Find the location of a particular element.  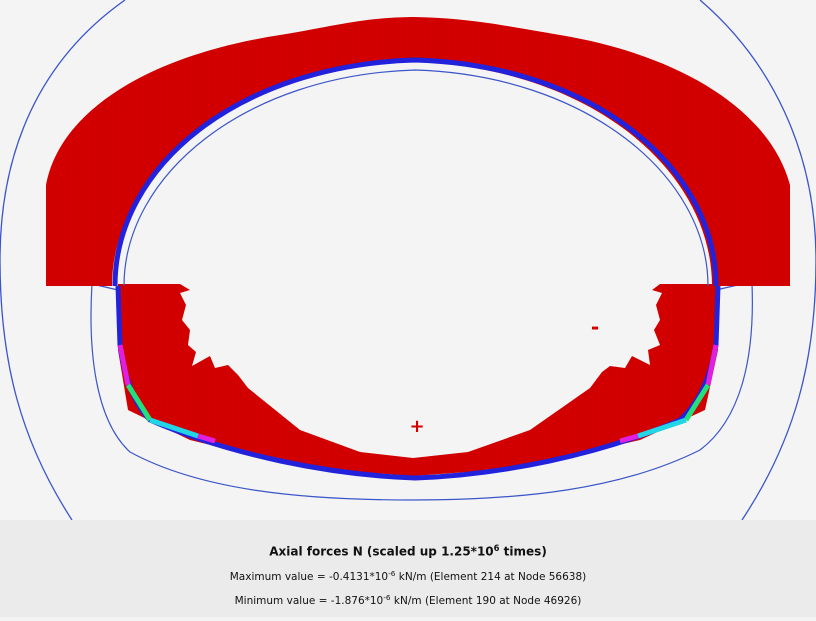

segment-green-left is located at coordinates (139, 402).